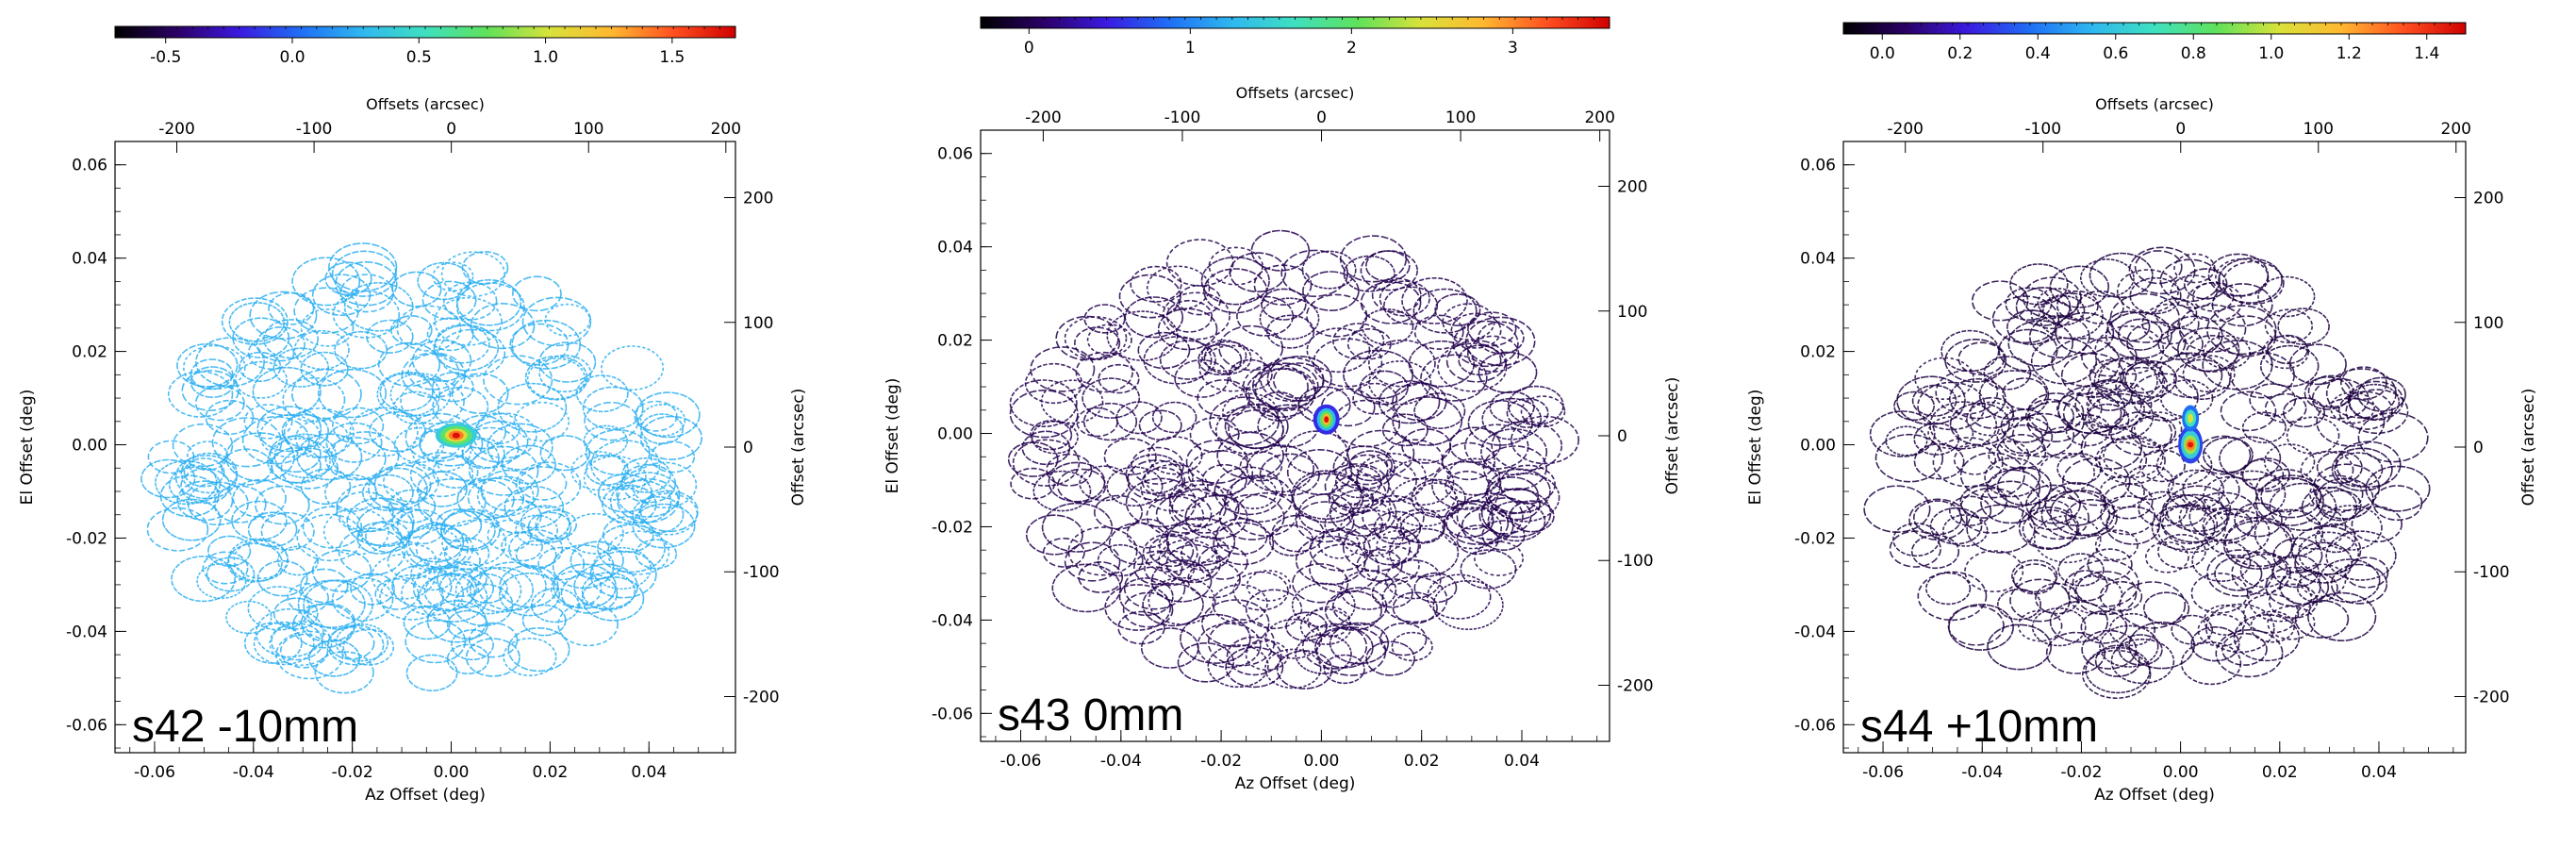  Describe the element at coordinates (1815, 632) in the screenshot. I see `y-tick-label: -0.04` at that location.